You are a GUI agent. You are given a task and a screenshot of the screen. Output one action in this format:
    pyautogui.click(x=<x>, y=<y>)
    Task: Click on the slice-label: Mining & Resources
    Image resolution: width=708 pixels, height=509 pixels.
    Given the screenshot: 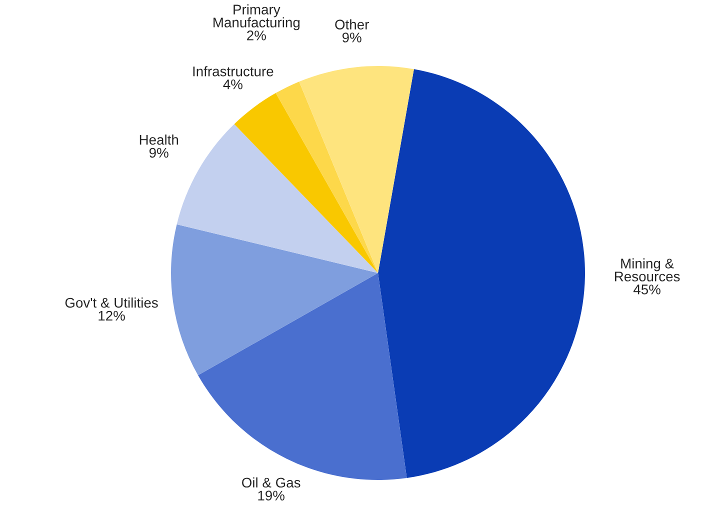 What is the action you would take?
    pyautogui.click(x=647, y=270)
    